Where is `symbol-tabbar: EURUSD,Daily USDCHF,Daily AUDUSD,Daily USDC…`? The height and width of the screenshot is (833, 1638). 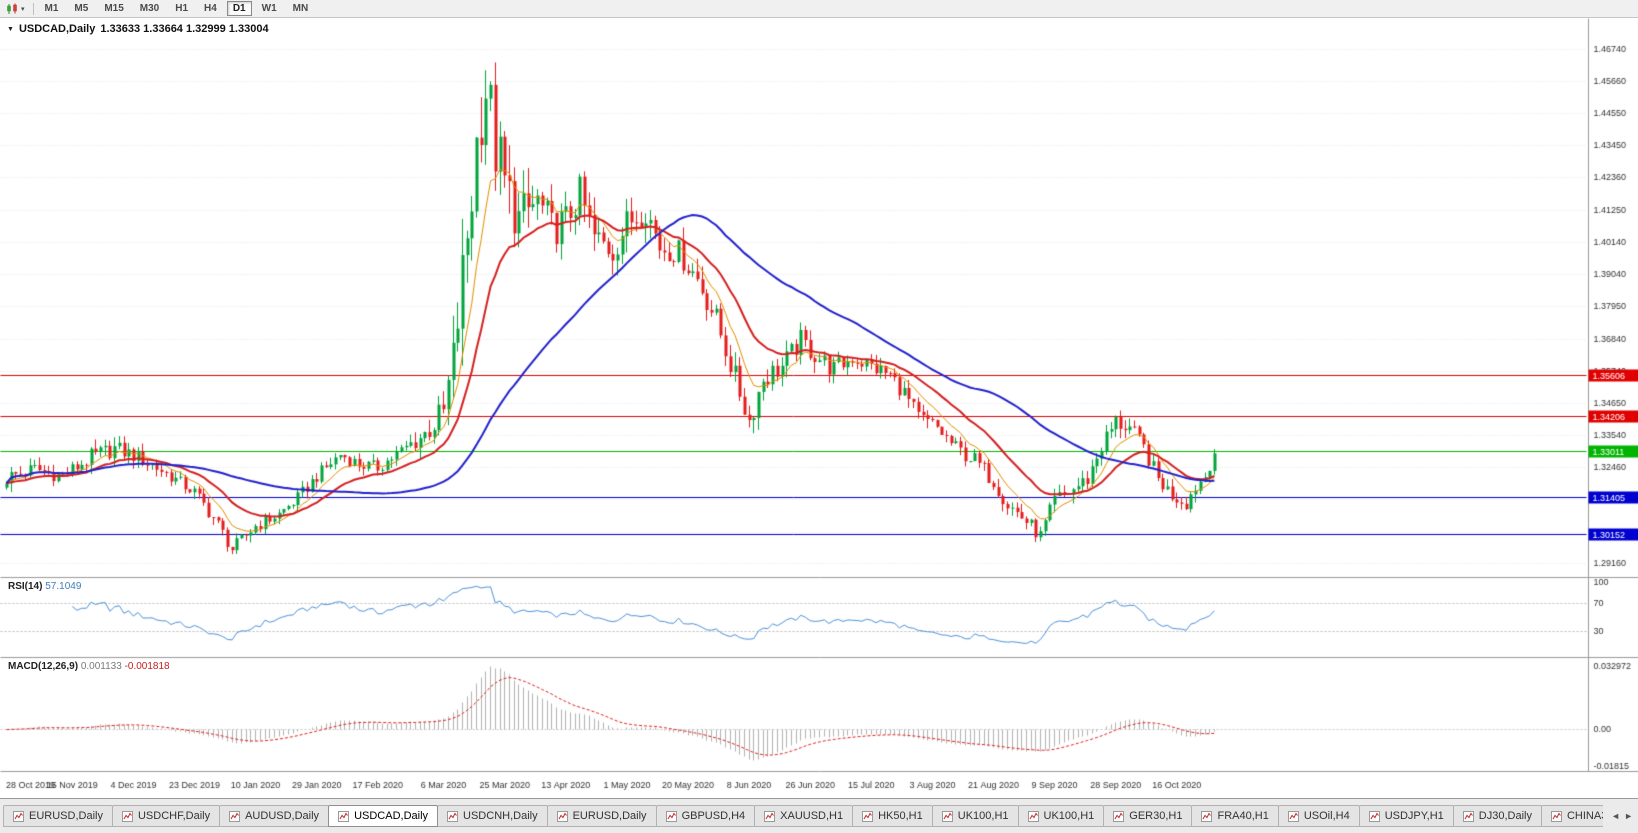 symbol-tabbar: EURUSD,Daily USDCHF,Daily AUDUSD,Daily USDC… is located at coordinates (819, 815).